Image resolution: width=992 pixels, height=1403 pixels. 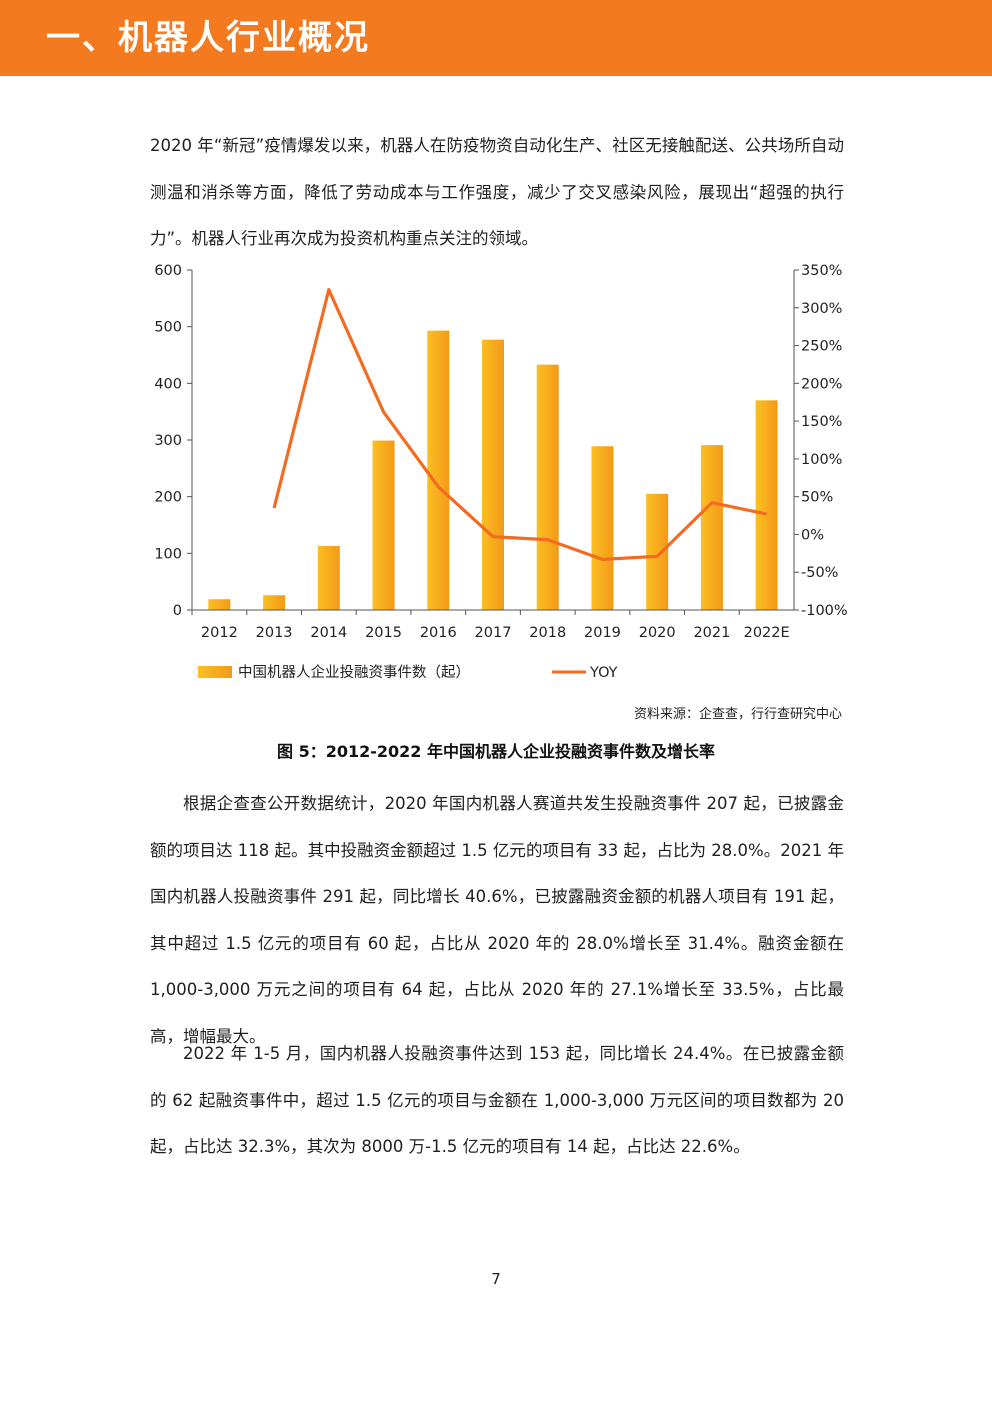 I want to click on right-tick-label: 0%, so click(x=812, y=535).